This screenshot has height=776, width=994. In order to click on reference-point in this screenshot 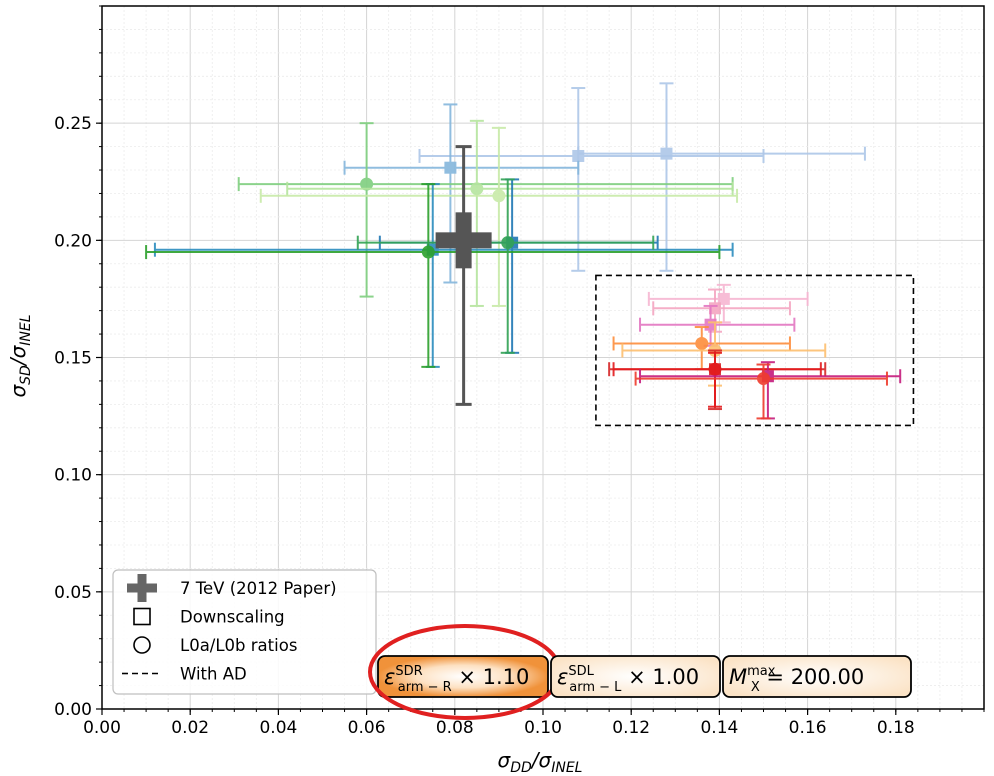, I will do `click(463, 275)`.